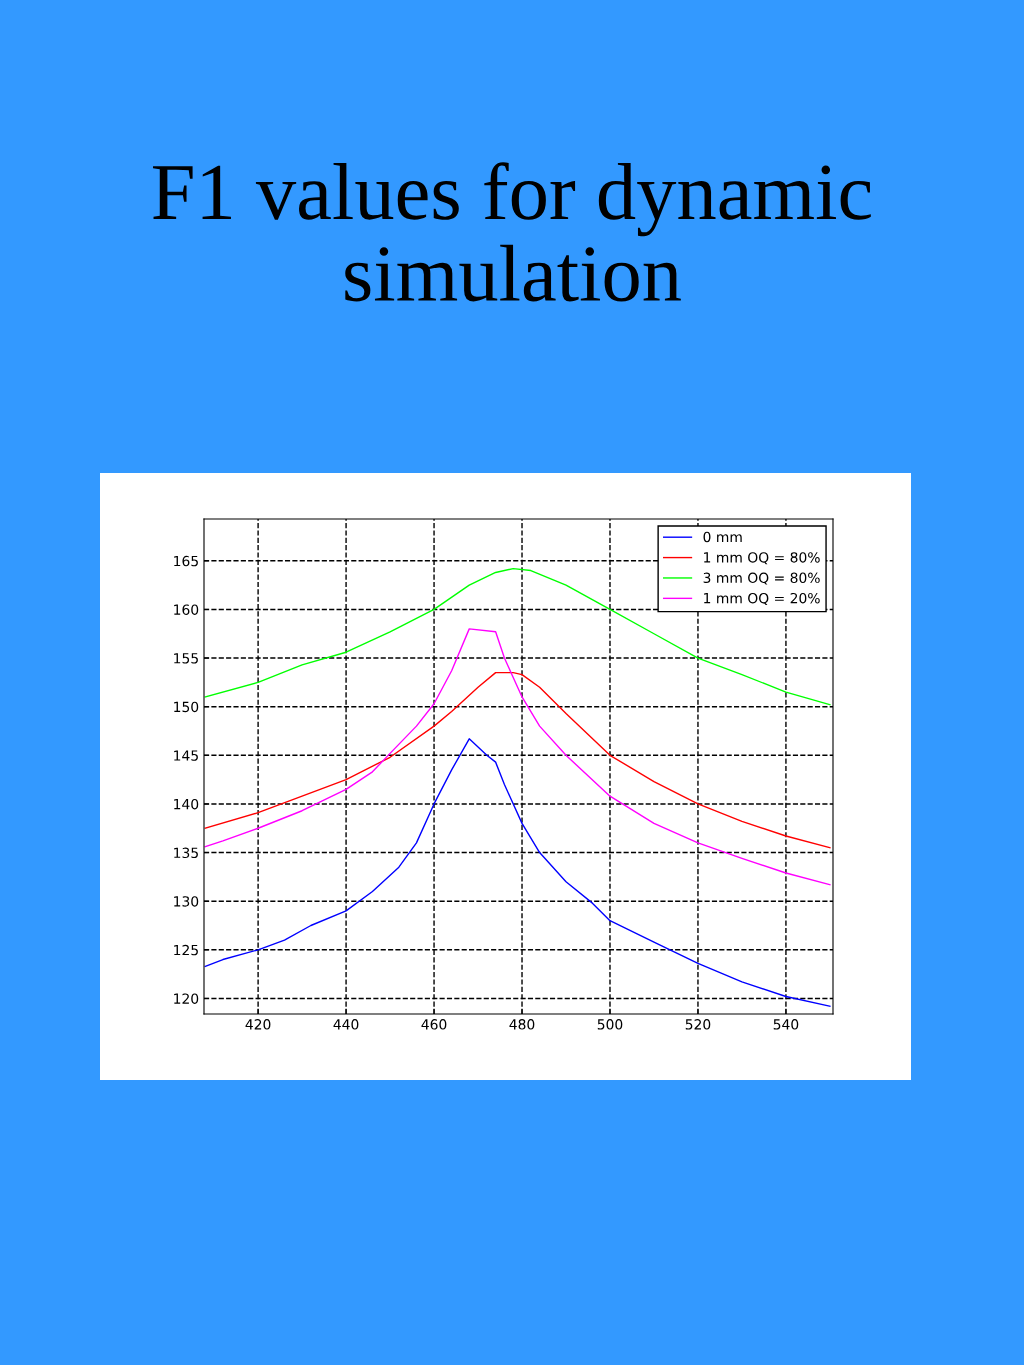 Image resolution: width=1024 pixels, height=1365 pixels. Describe the element at coordinates (762, 598) in the screenshot. I see `legend-label: 1 mm OQ = 20%` at that location.